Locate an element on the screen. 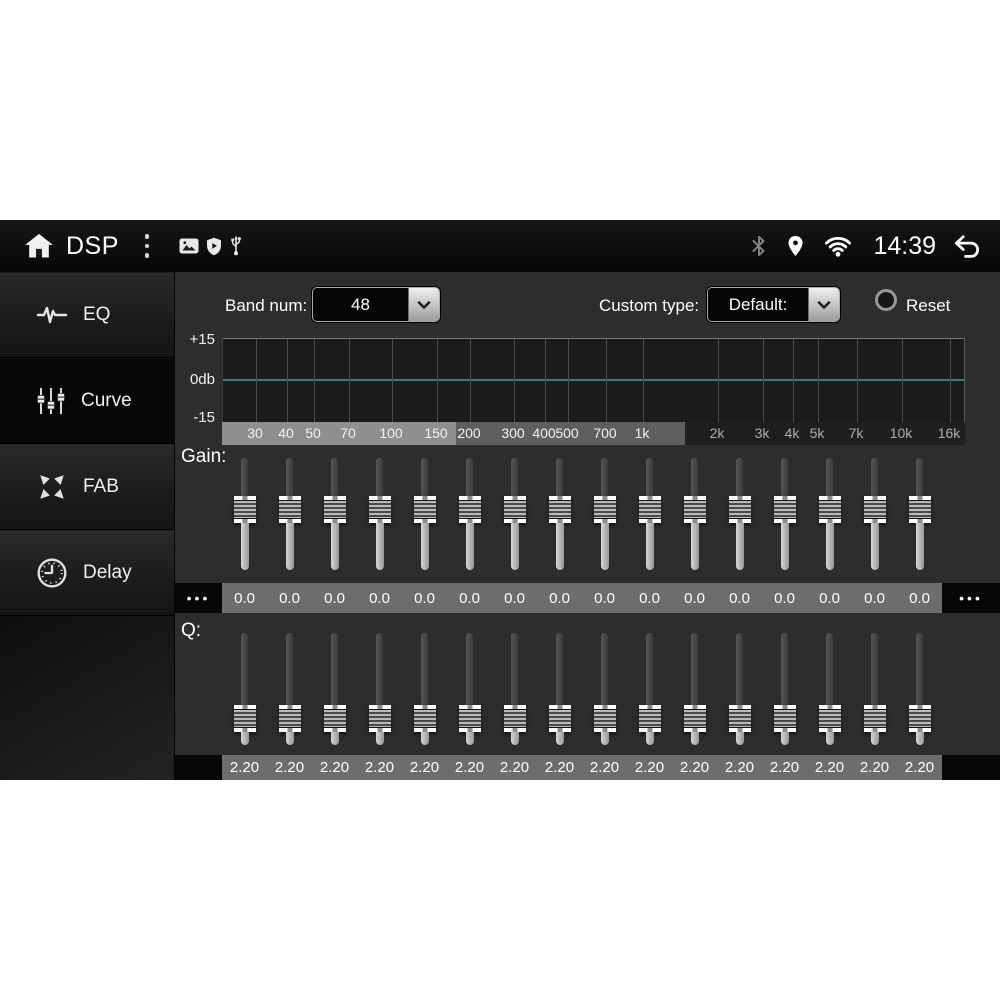  axis-tick-label: 200 is located at coordinates (469, 433).